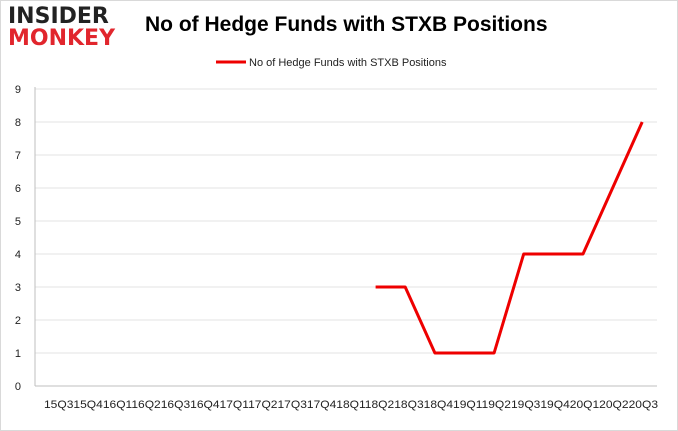 The image size is (678, 431). I want to click on y-tick-label: 2, so click(18, 321).